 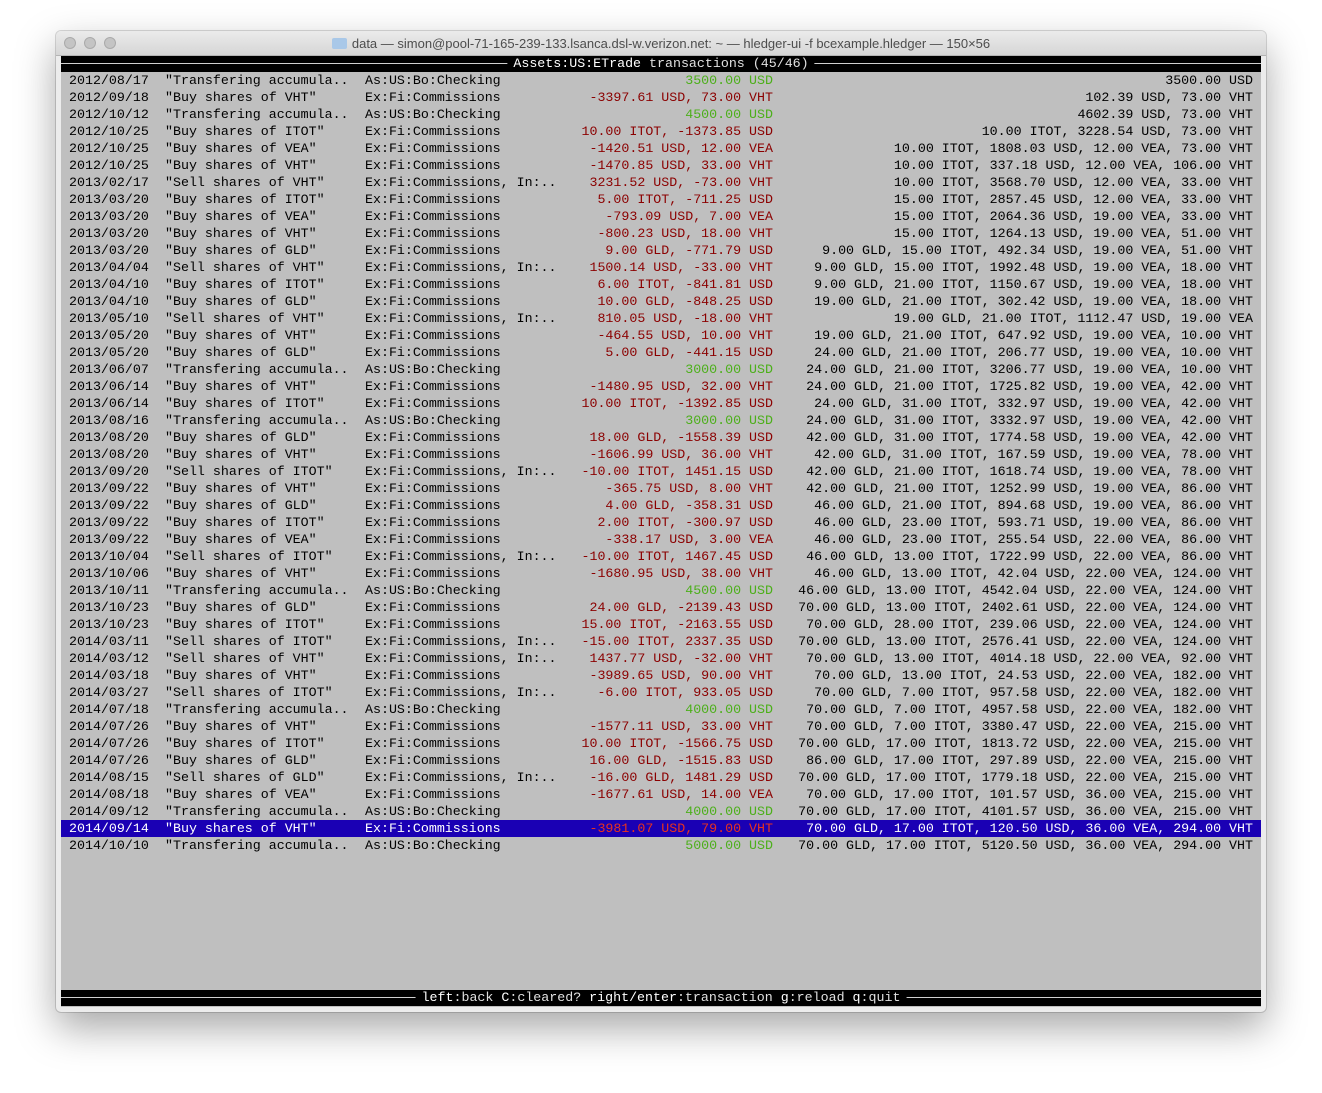 I want to click on change-amount: -16.00 GLD, 1481.29 USD, so click(x=681, y=777).